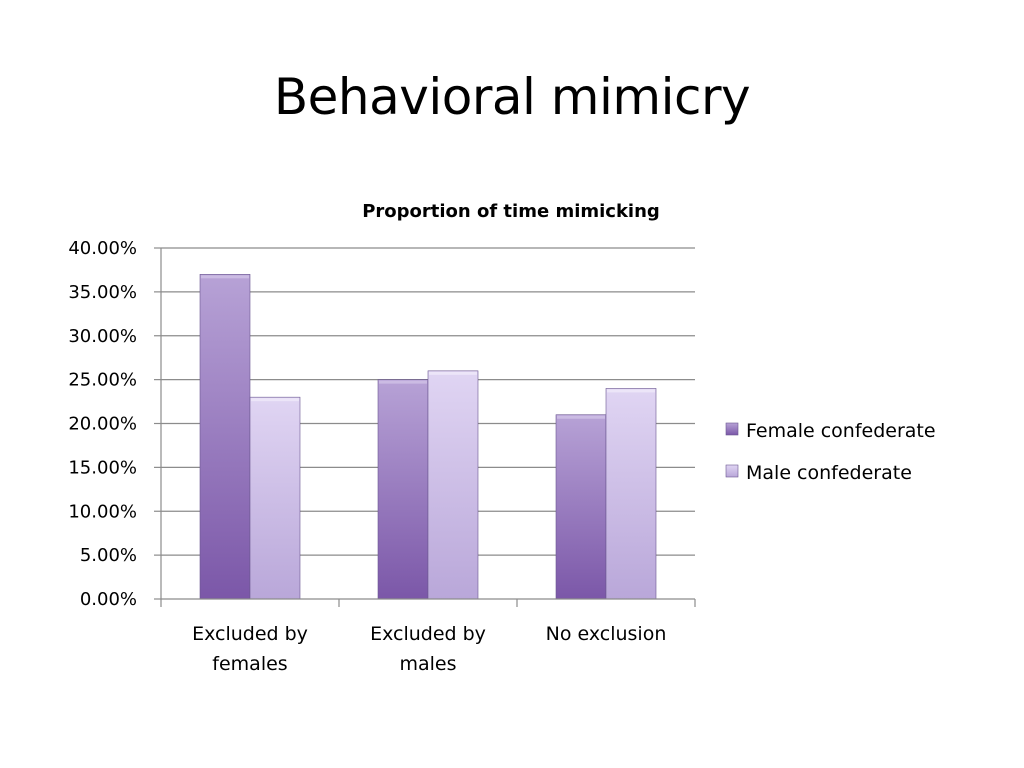 Image resolution: width=1024 pixels, height=768 pixels. I want to click on y-tick-label: 15.00%, so click(102, 467).